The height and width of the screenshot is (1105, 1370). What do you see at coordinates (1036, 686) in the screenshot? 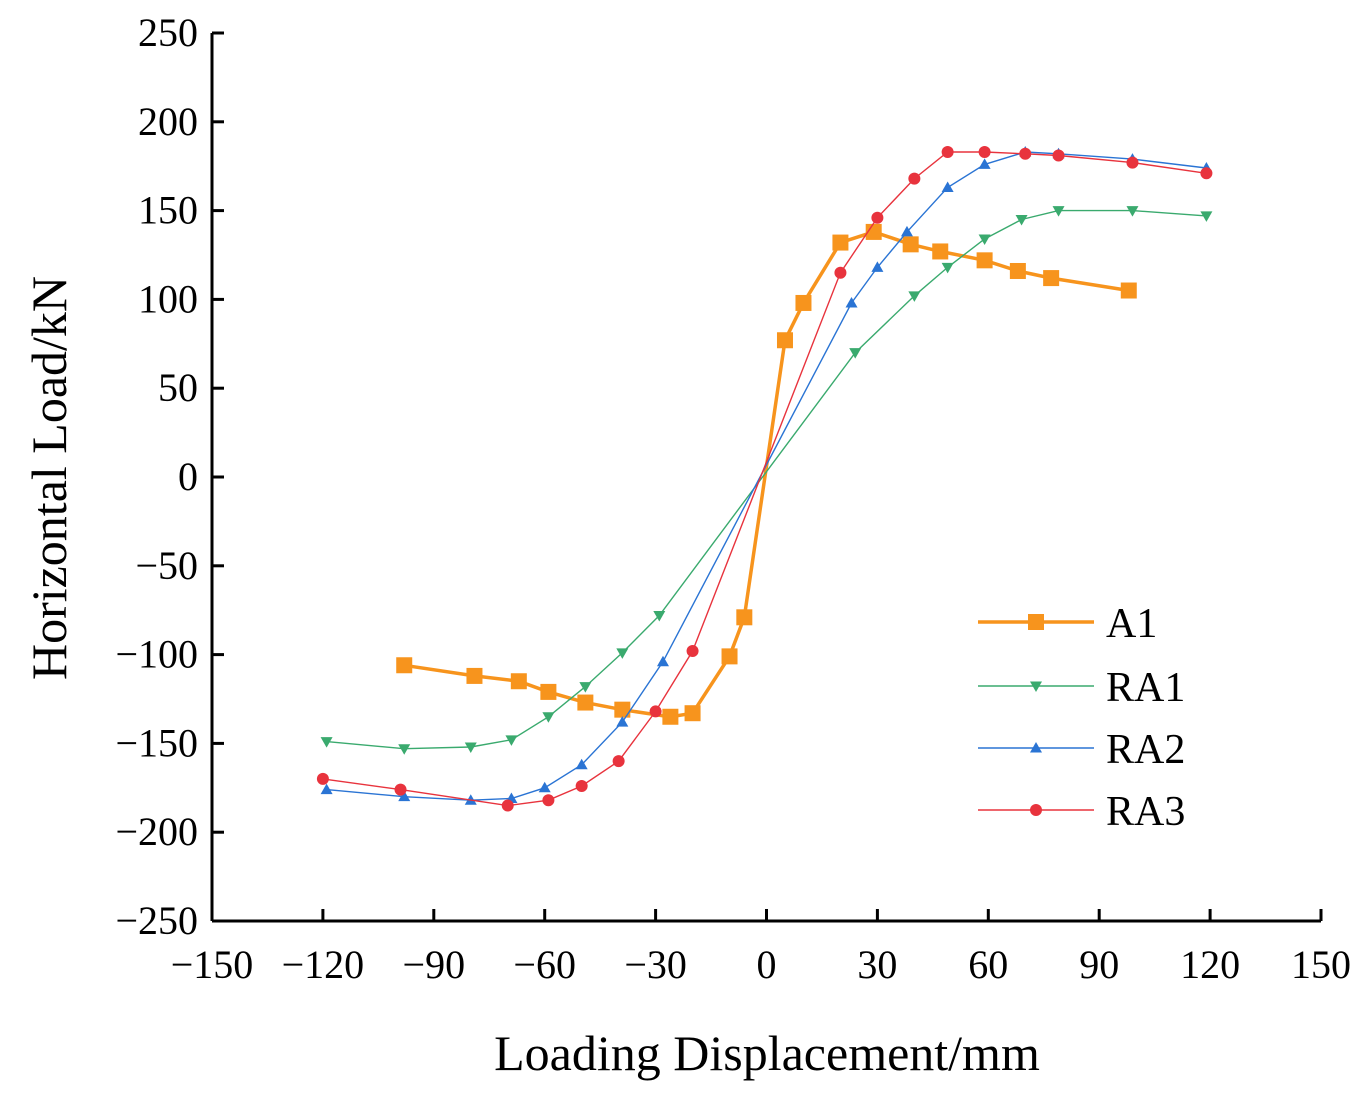
I see `legend-marker-ra1` at bounding box center [1036, 686].